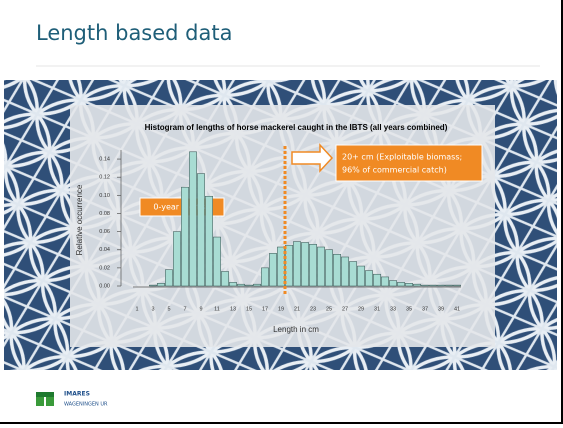 The width and height of the screenshot is (563, 428). What do you see at coordinates (200, 309) in the screenshot?
I see `x-tick-label: 9` at bounding box center [200, 309].